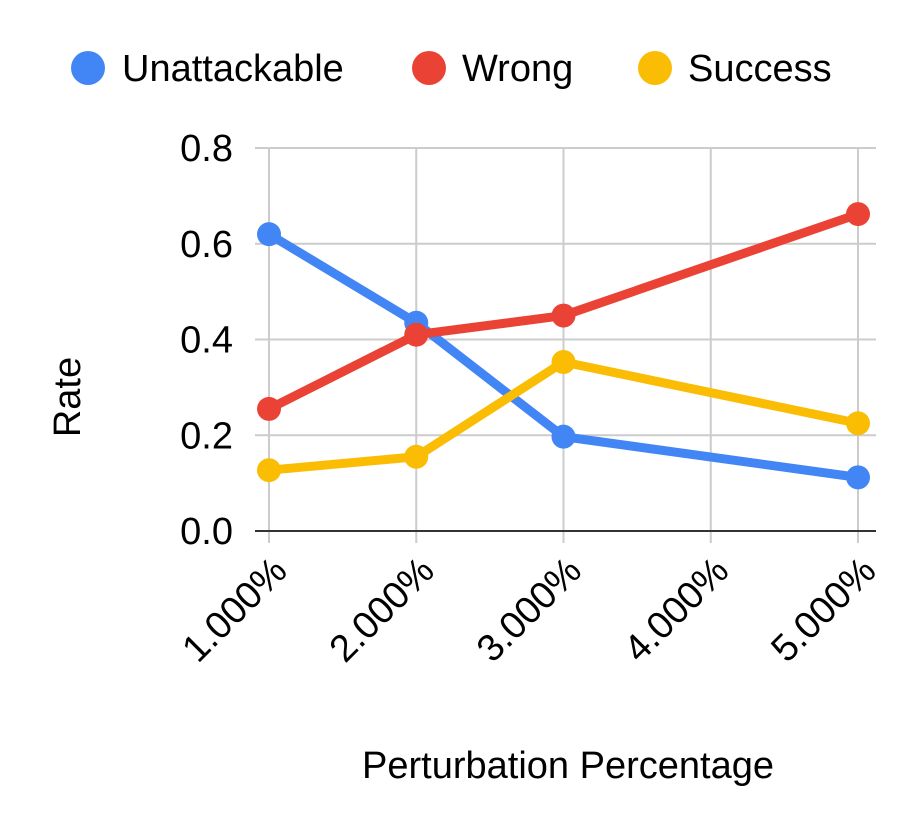 The width and height of the screenshot is (918, 831). What do you see at coordinates (68, 397) in the screenshot?
I see `y-axis-title: Rate` at bounding box center [68, 397].